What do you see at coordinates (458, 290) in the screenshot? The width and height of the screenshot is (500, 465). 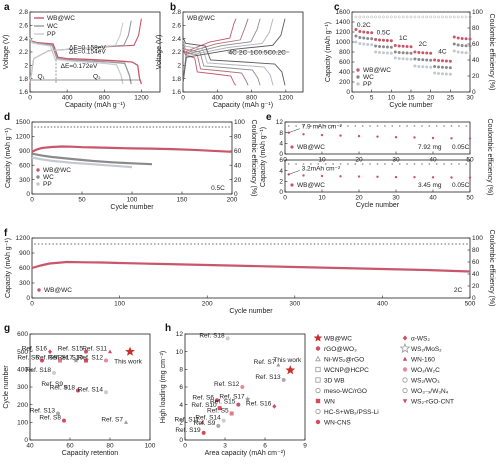 I see `rate-label: 2C` at bounding box center [458, 290].